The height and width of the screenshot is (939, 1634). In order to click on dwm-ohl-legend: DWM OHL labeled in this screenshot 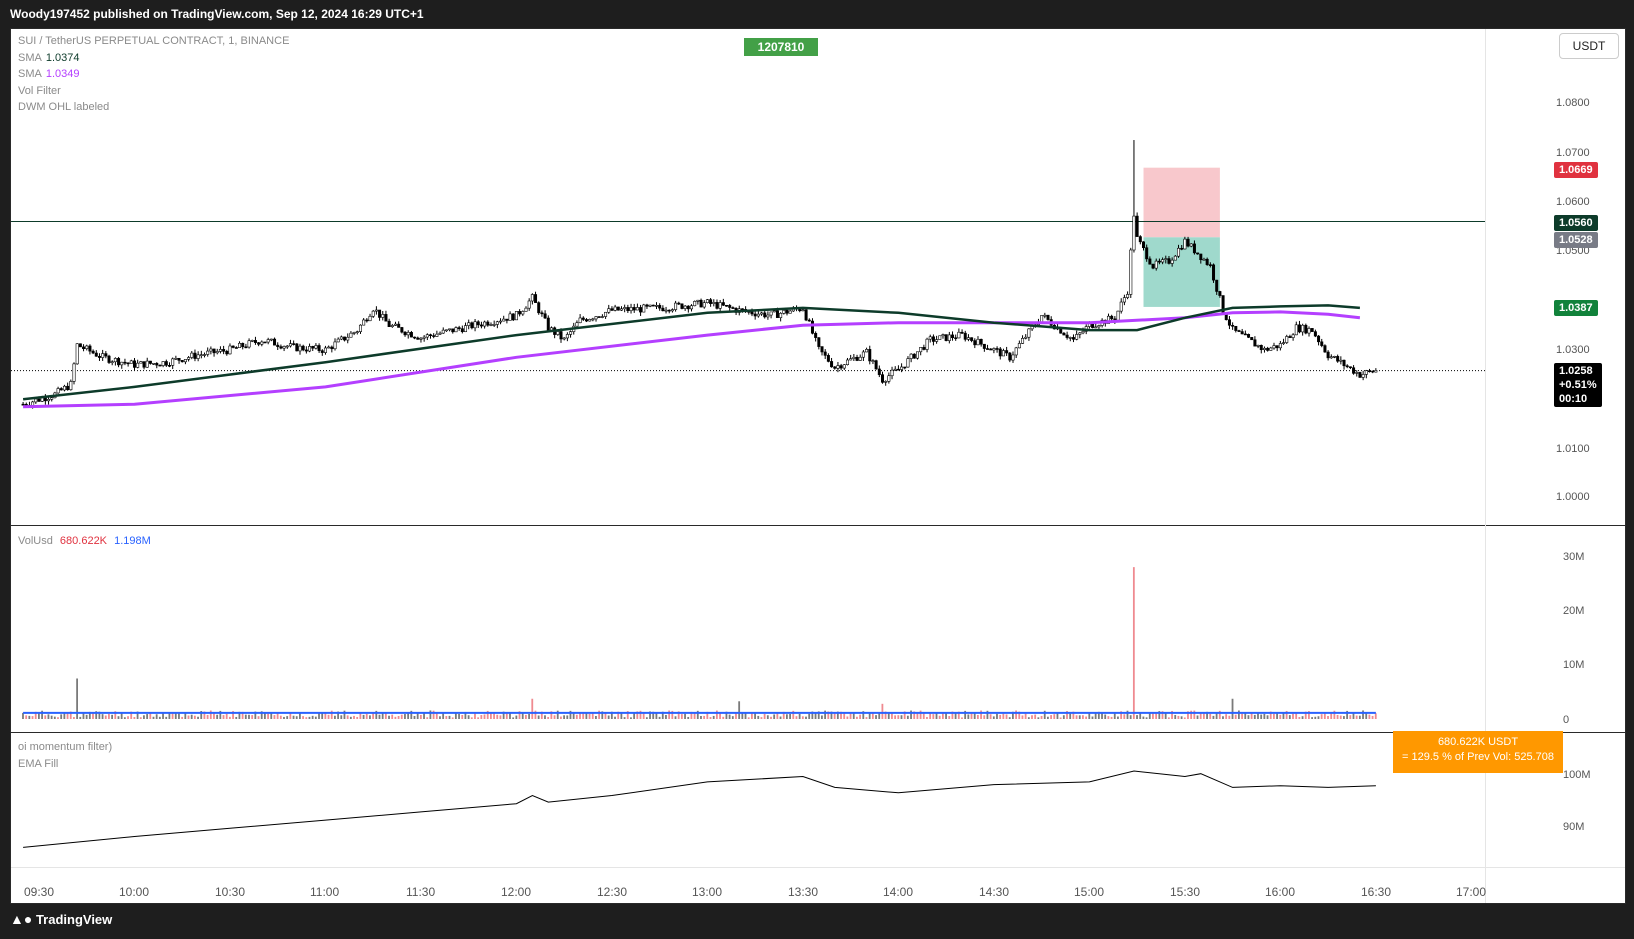, I will do `click(64, 107)`.